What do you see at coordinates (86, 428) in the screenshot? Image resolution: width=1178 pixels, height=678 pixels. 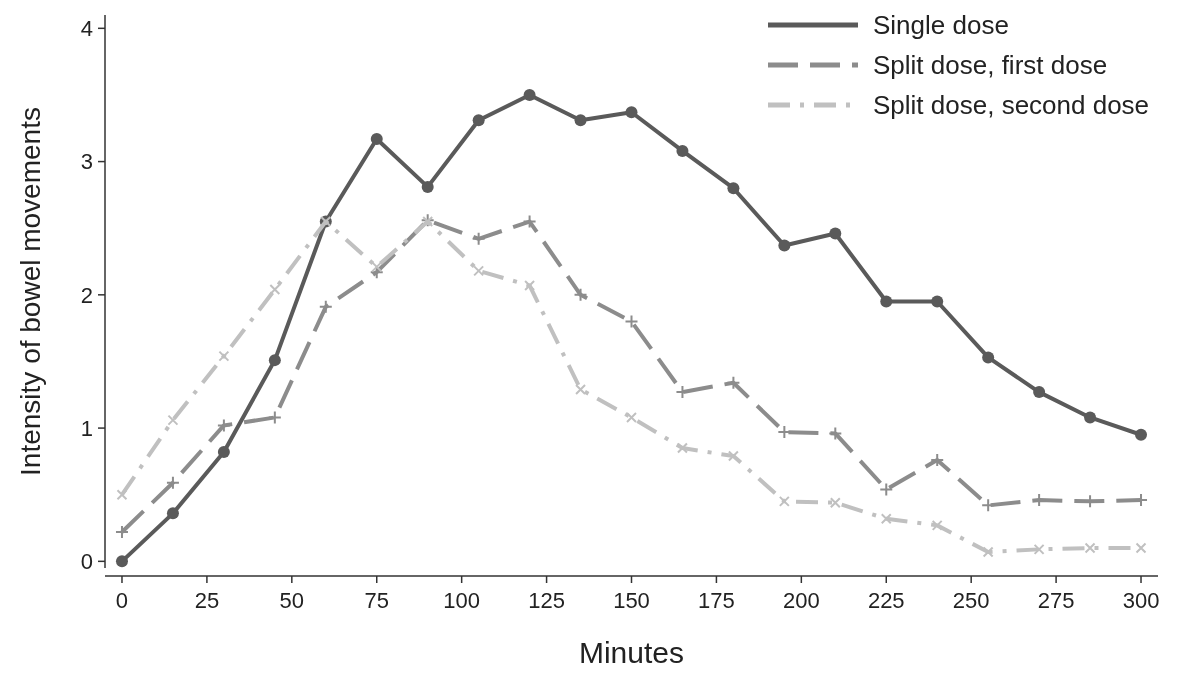 I see `y-tick-label: 1` at bounding box center [86, 428].